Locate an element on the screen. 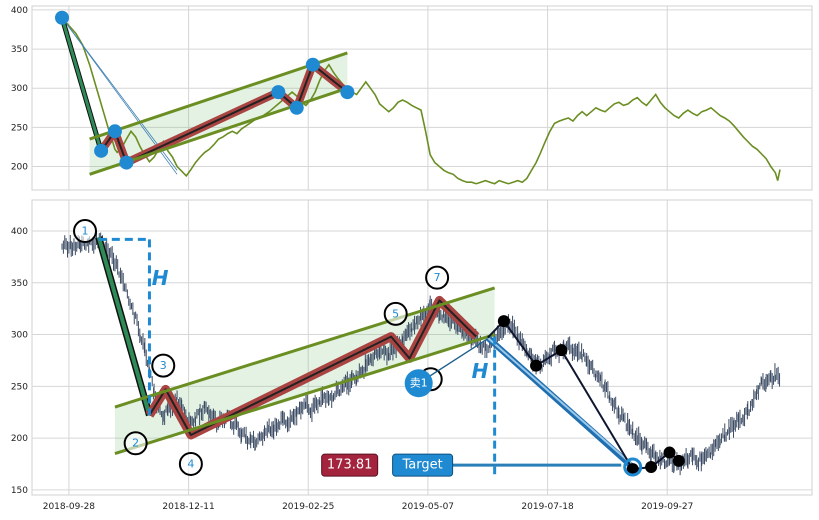 Image resolution: width=819 pixels, height=520 pixels. detail-wave-core is located at coordinates (312, 367).